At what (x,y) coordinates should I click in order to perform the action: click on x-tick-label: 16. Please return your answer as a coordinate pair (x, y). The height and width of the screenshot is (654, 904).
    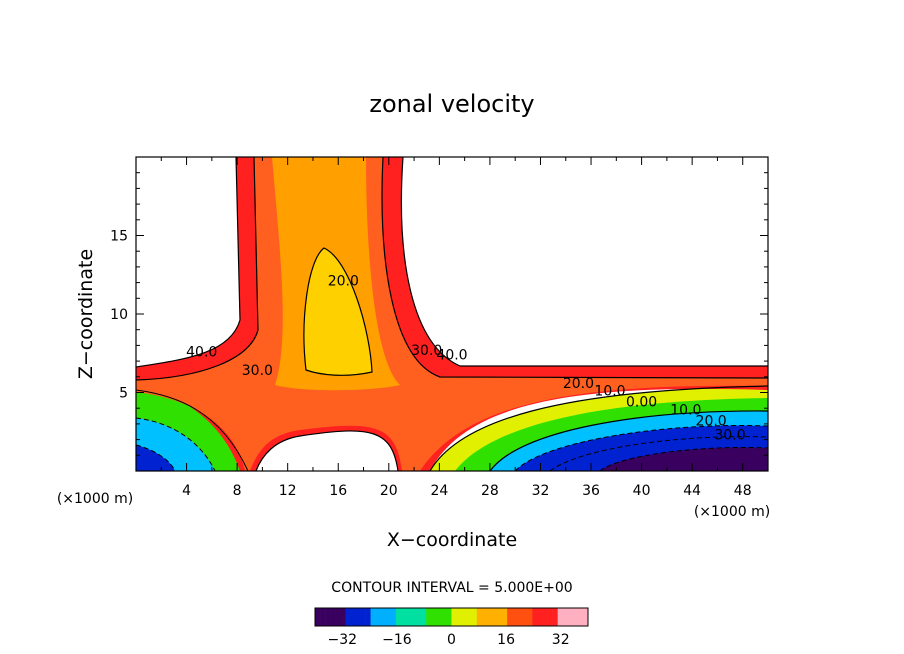
    Looking at the image, I should click on (338, 491).